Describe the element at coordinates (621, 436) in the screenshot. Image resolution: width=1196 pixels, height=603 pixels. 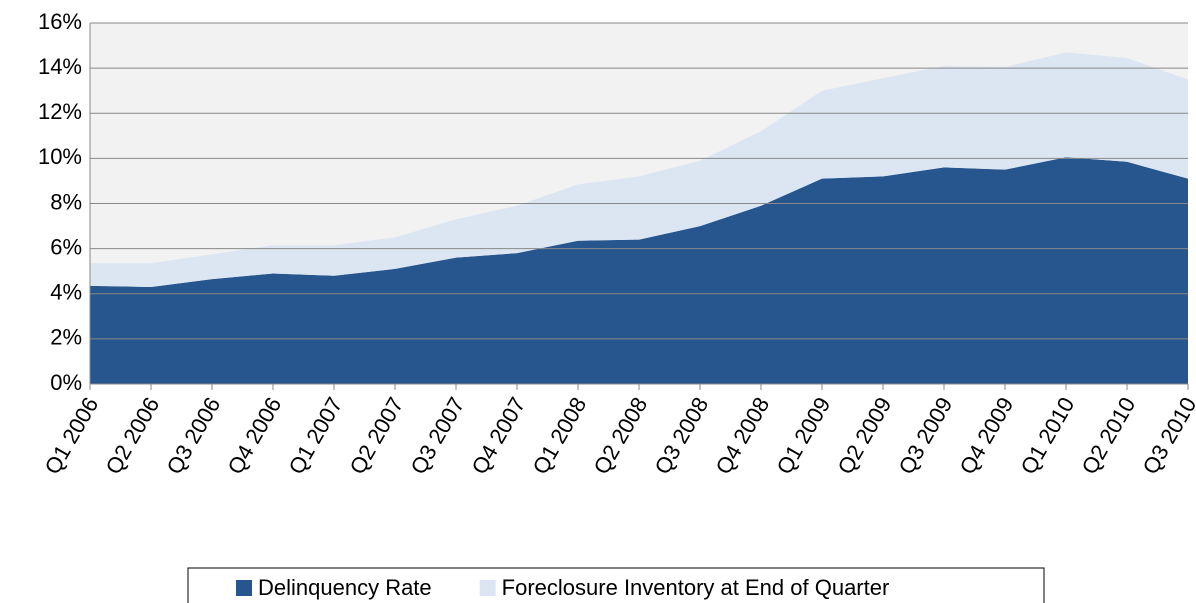
I see `x-tick-label: Q2 2008` at that location.